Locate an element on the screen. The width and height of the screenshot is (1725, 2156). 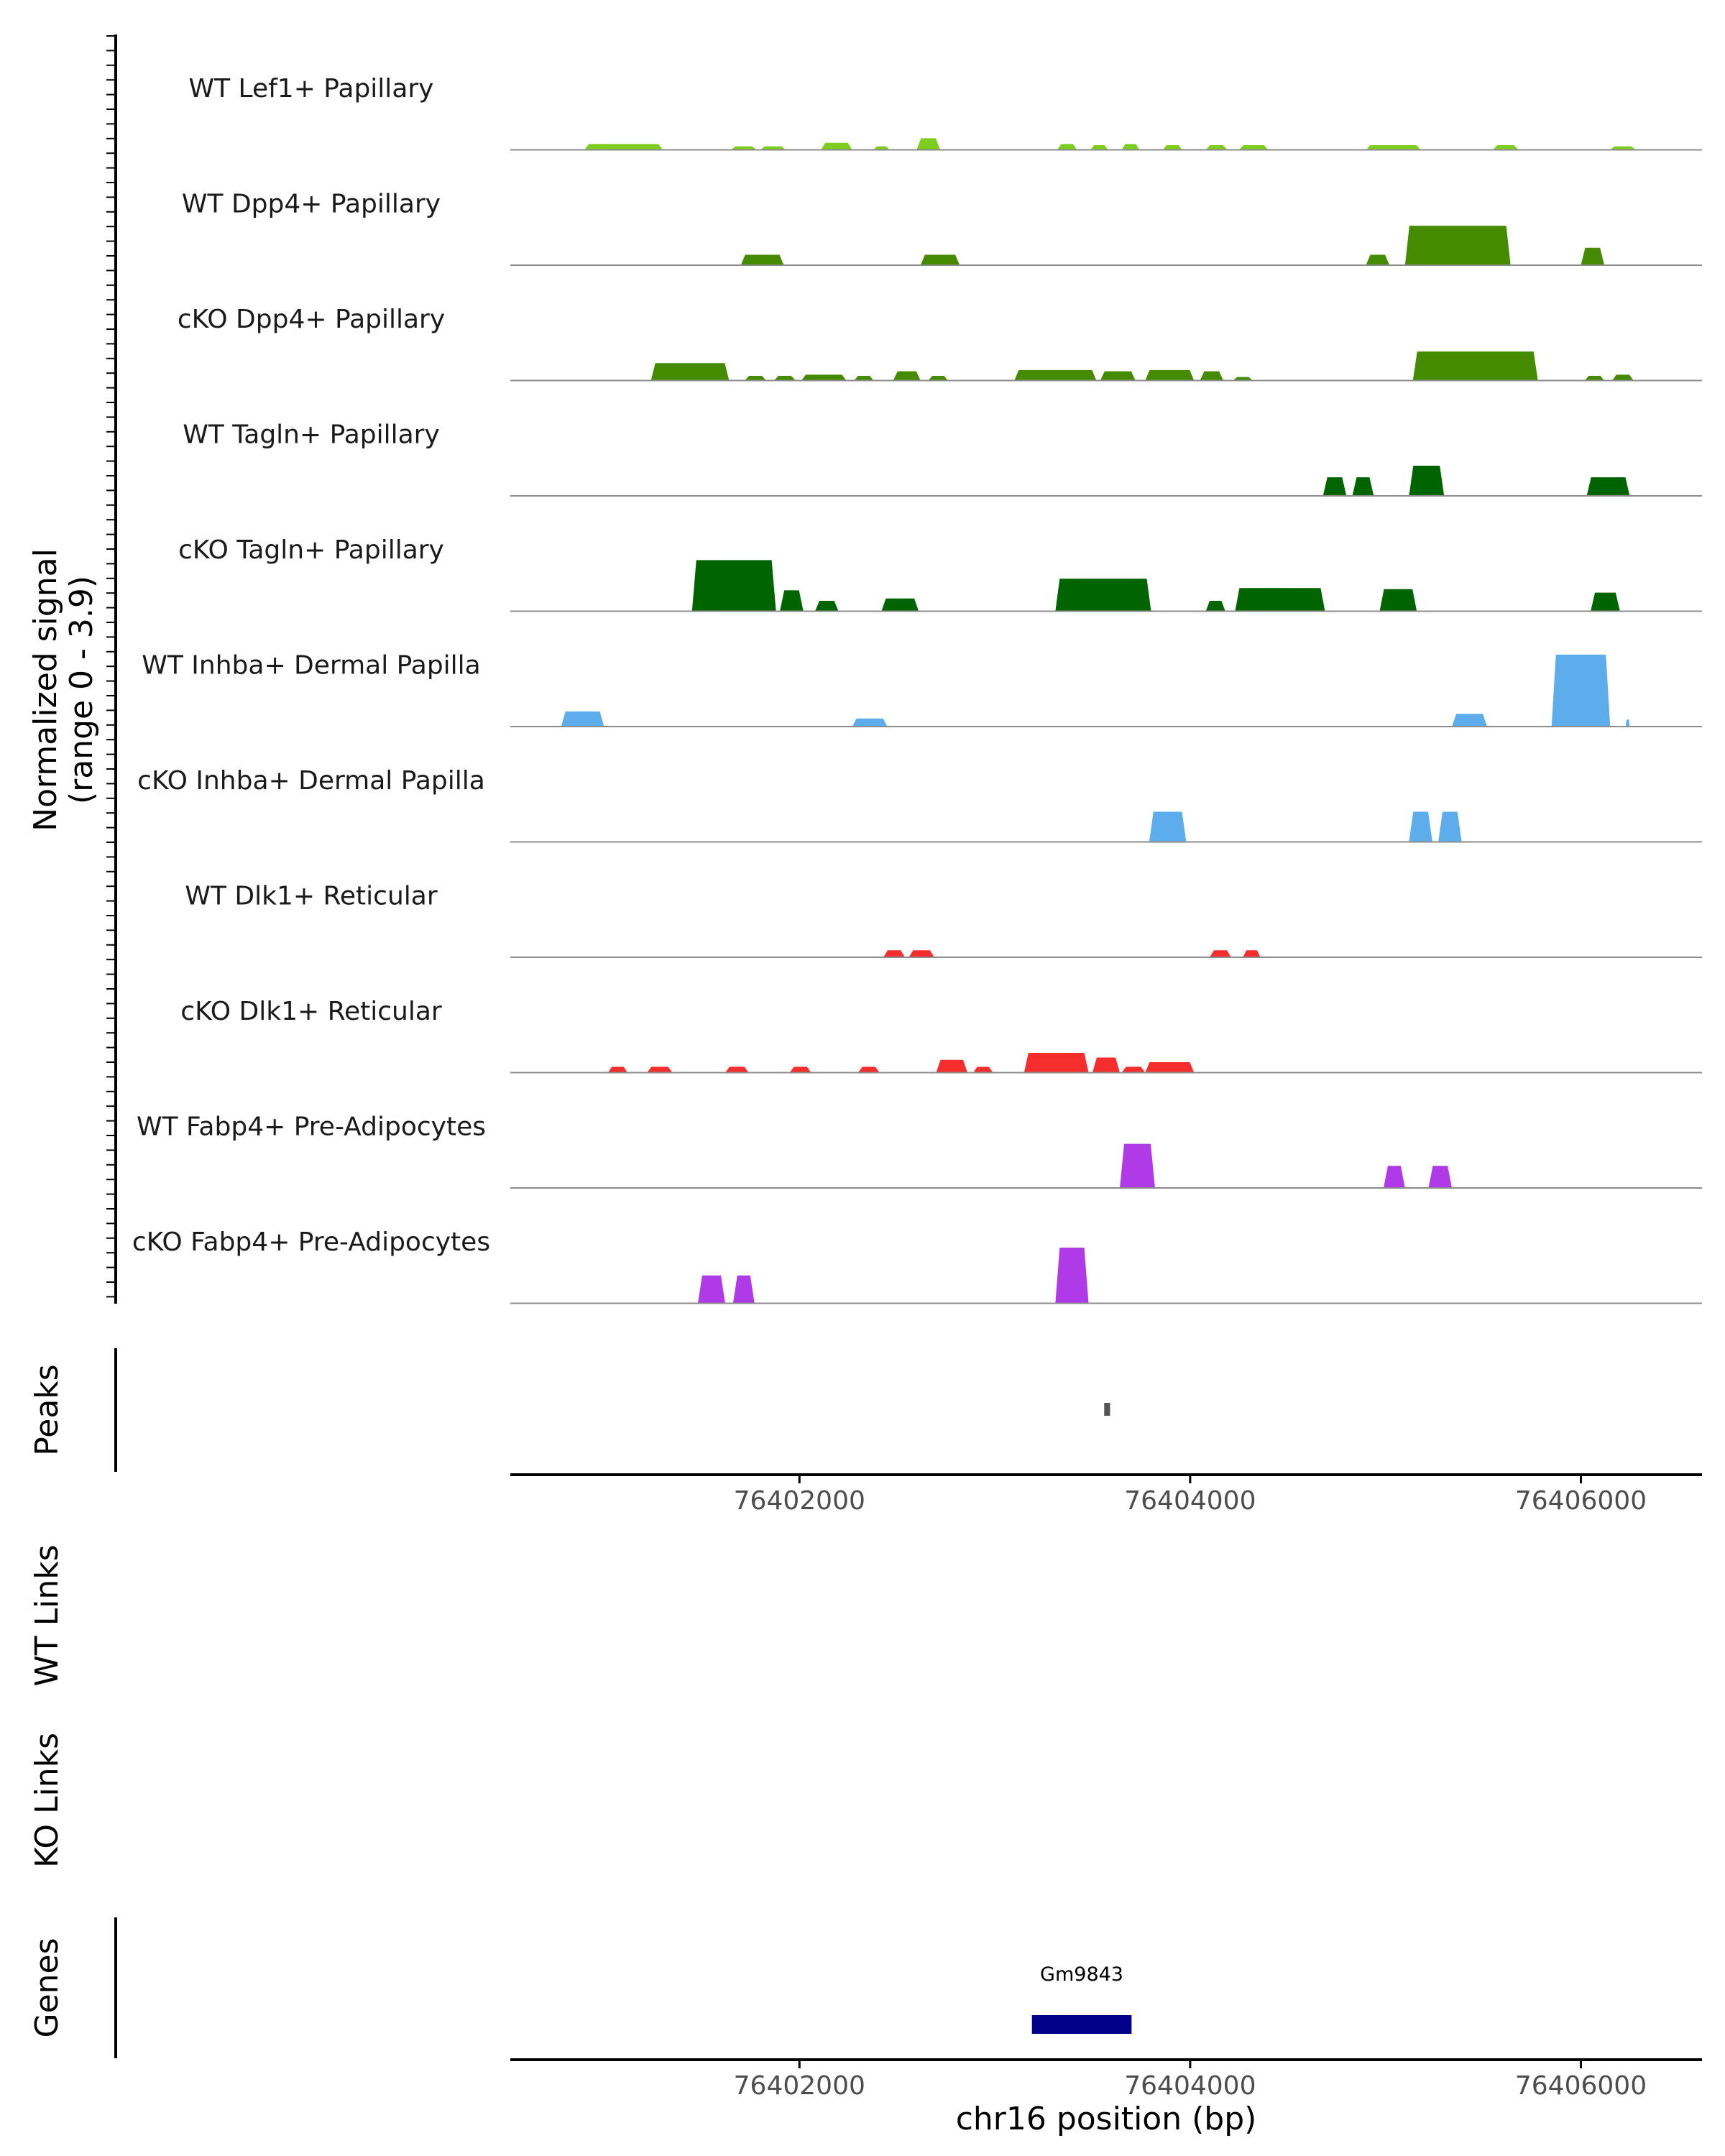
track-6: cKO Inhba+ Dermal Papilla is located at coordinates (919, 804).